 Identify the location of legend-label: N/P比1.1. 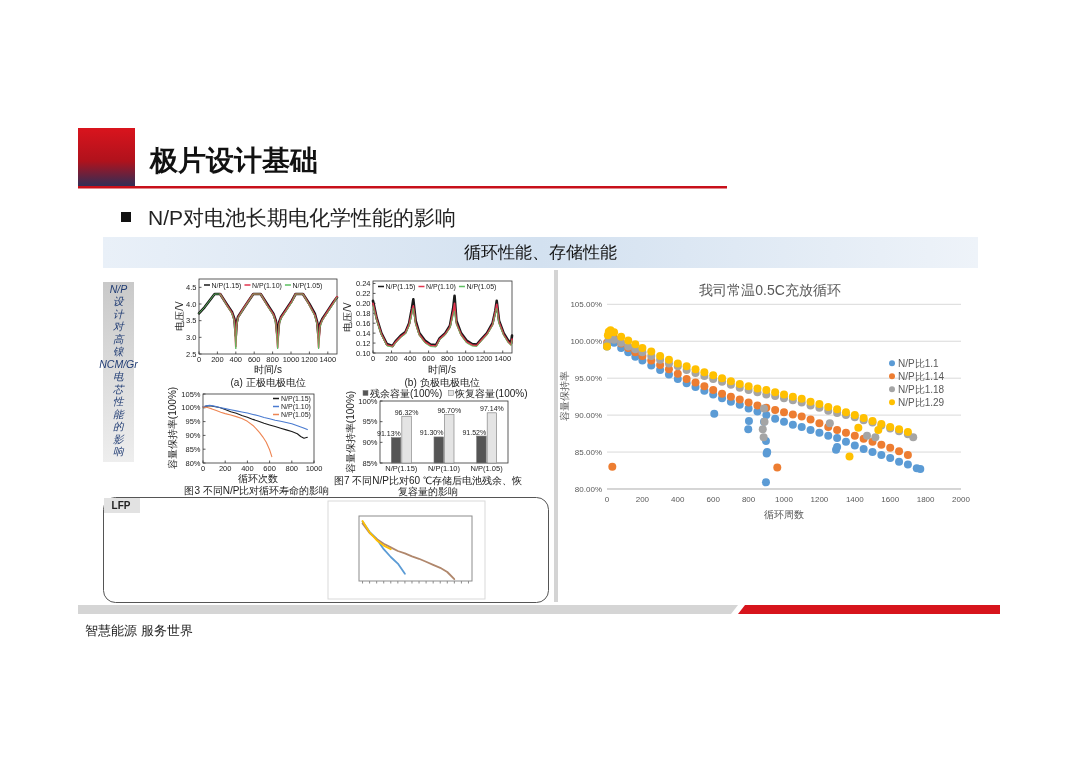
(919, 363).